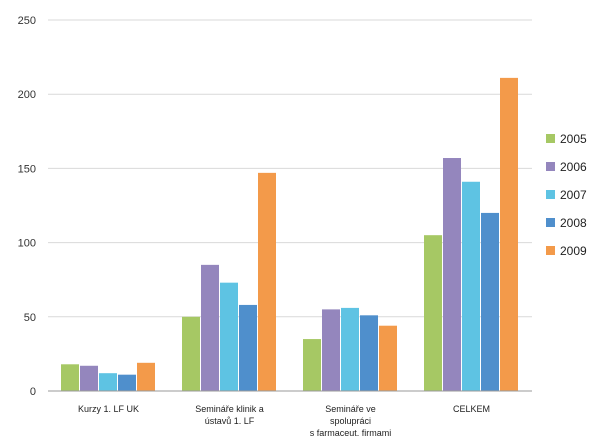 The height and width of the screenshot is (448, 606). I want to click on legend-label-2005: 2005, so click(573, 139).